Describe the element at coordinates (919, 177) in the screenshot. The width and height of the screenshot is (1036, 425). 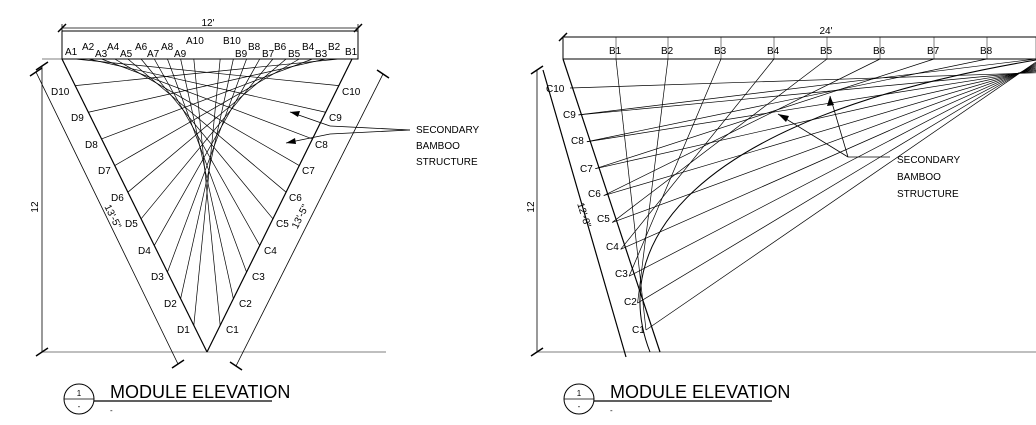
I see `right-callout-line-2: BAMBOO` at that location.